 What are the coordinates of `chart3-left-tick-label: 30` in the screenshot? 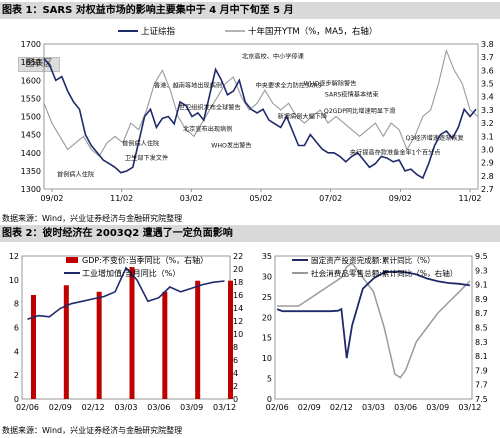 It's located at (267, 276).